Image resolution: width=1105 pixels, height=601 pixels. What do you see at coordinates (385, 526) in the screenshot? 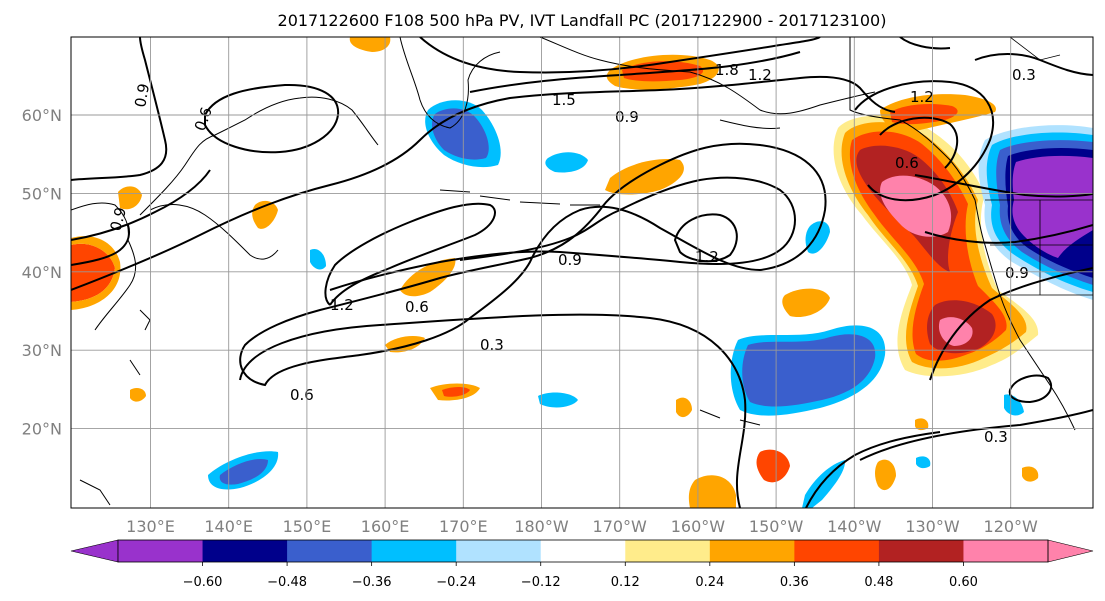
I see `longitude-label: 160°E` at bounding box center [385, 526].